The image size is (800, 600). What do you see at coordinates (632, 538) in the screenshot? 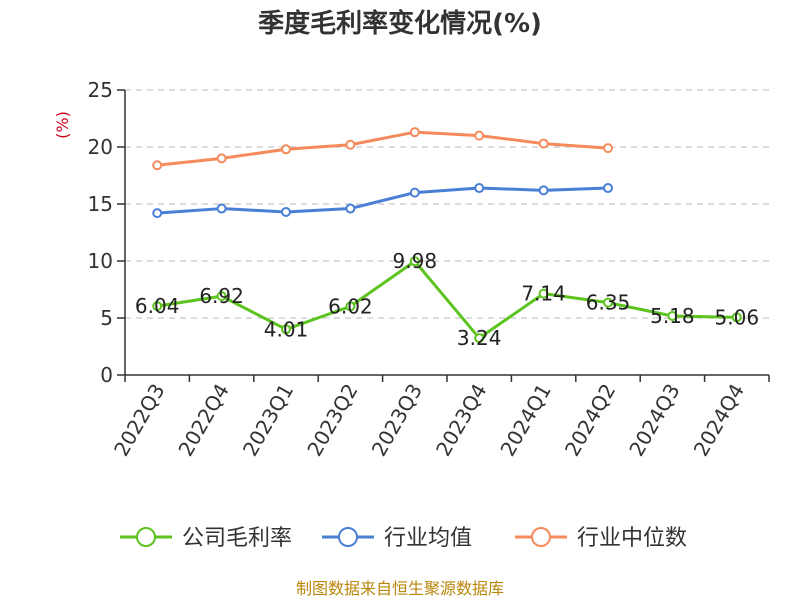
I see `legend-label: 行业中位数` at bounding box center [632, 538].